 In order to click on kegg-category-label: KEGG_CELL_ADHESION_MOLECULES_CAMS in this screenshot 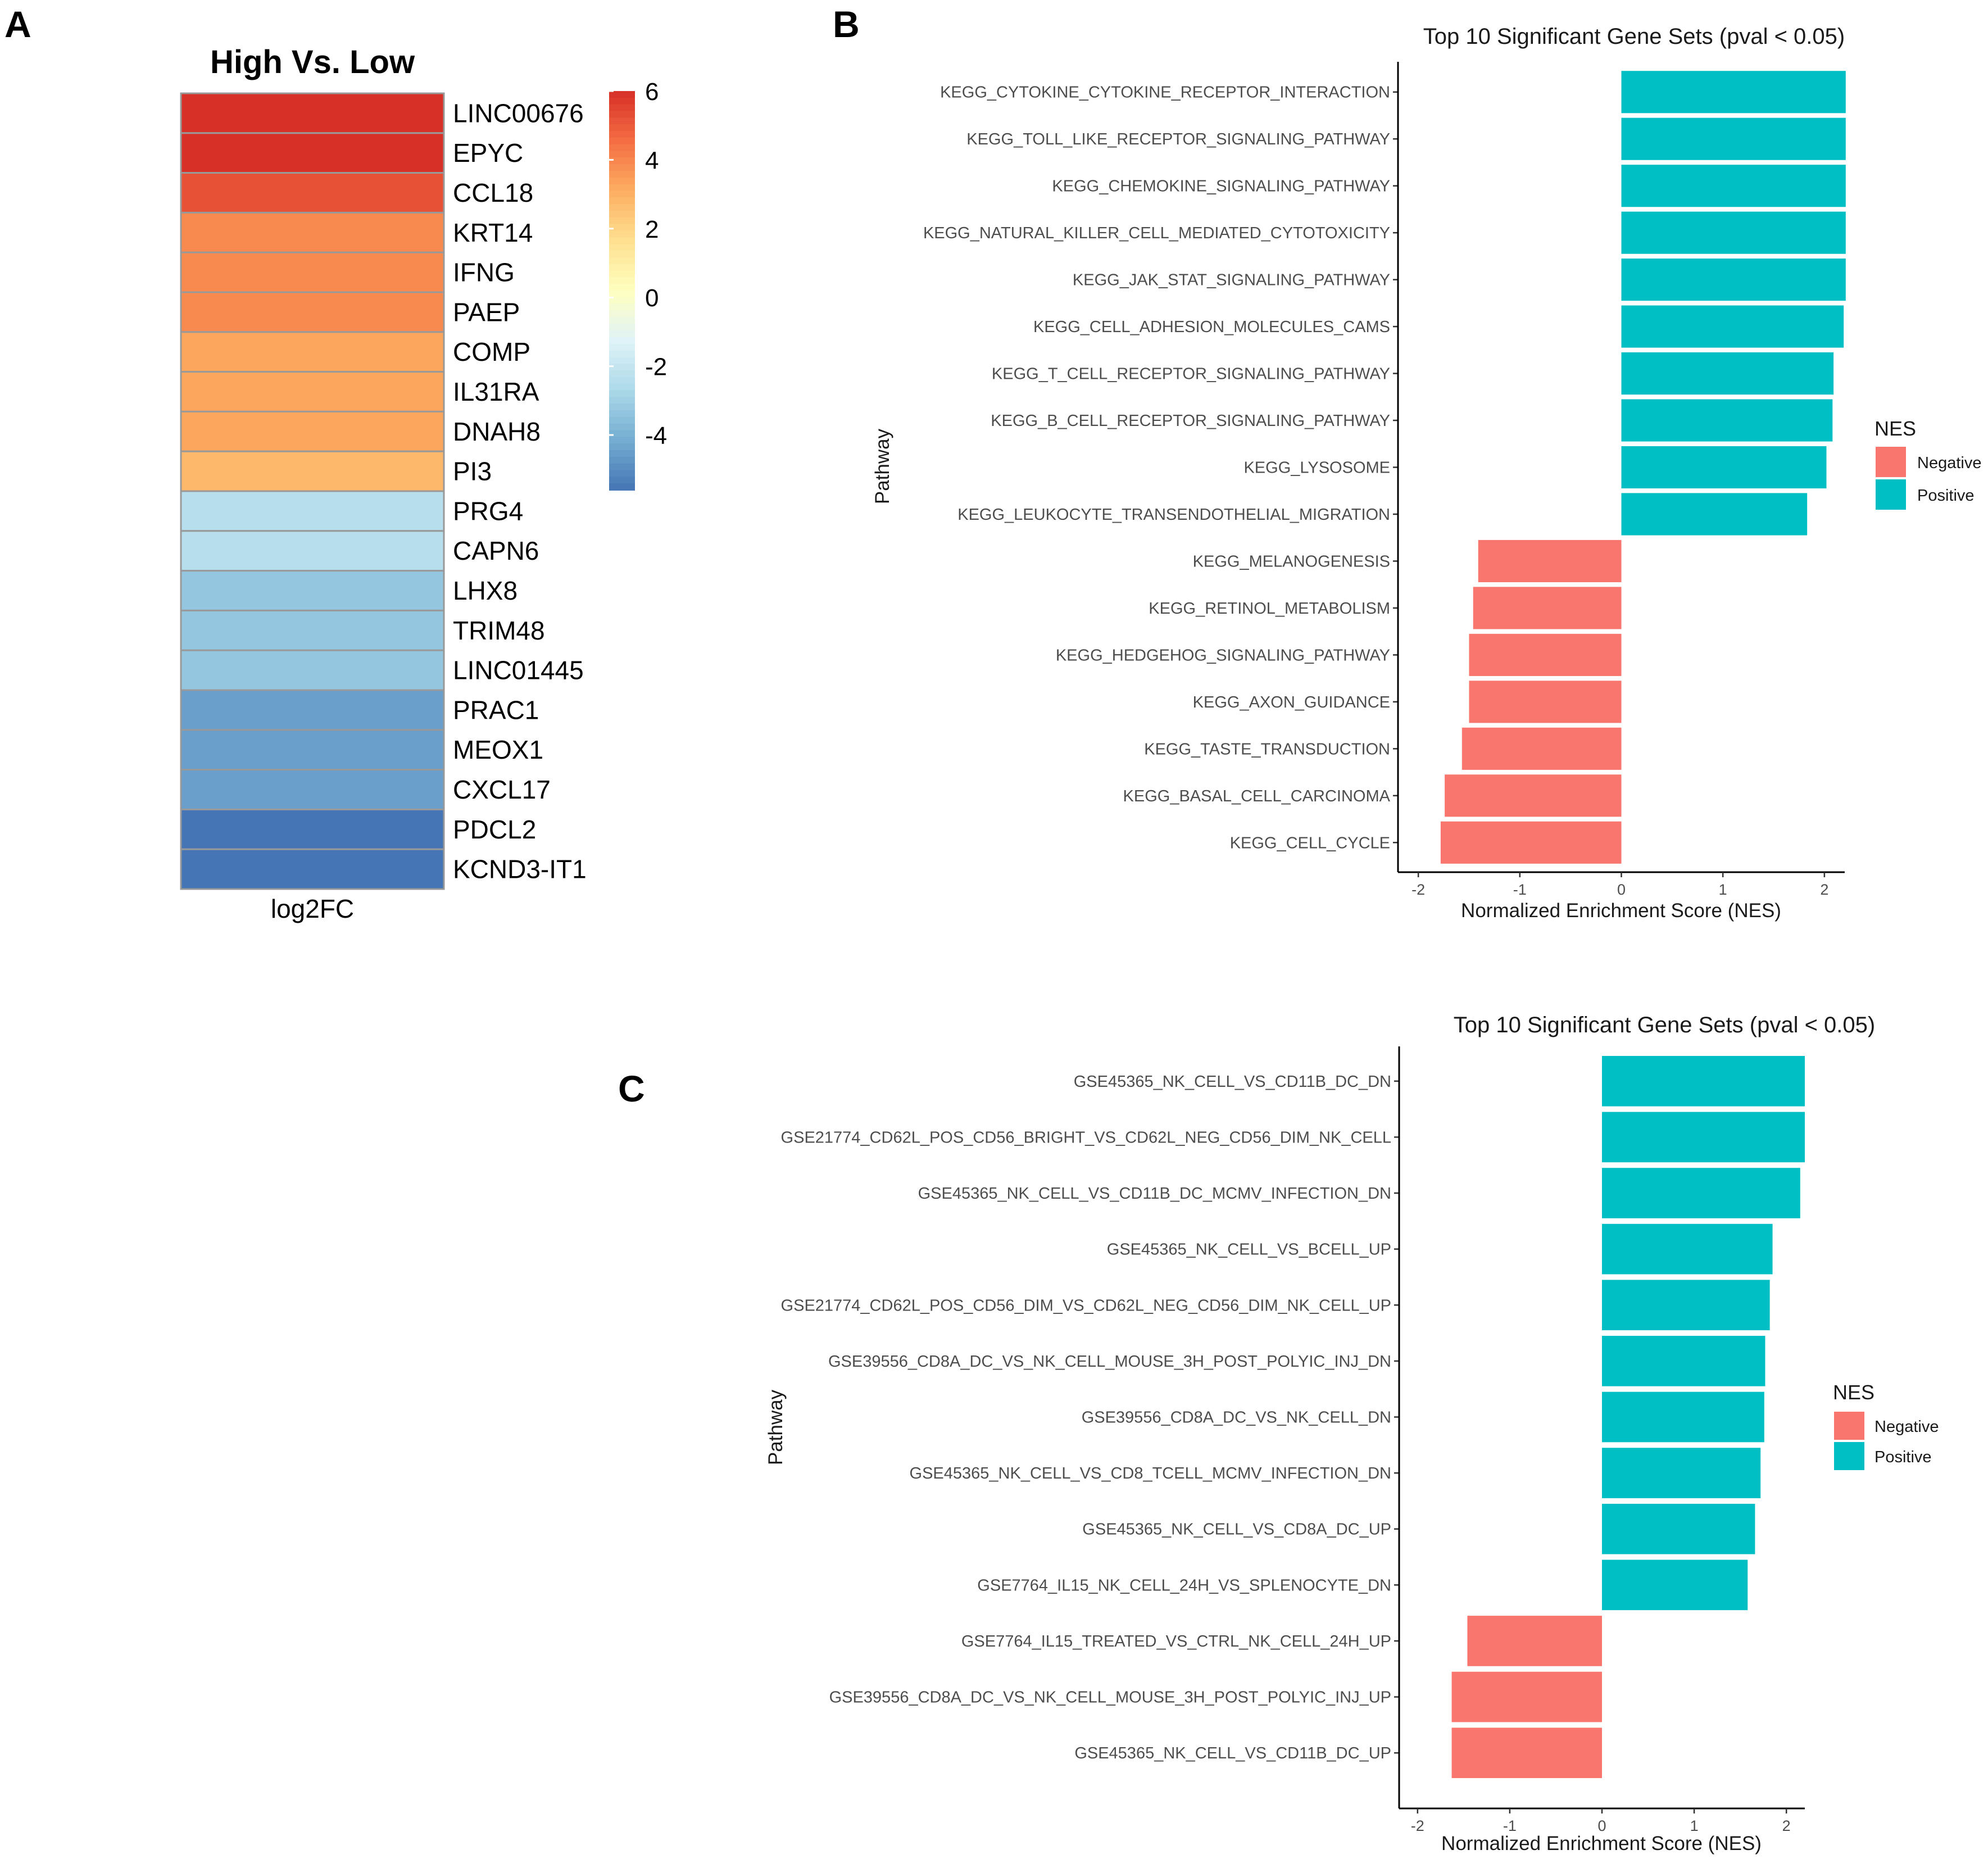, I will do `click(1211, 327)`.